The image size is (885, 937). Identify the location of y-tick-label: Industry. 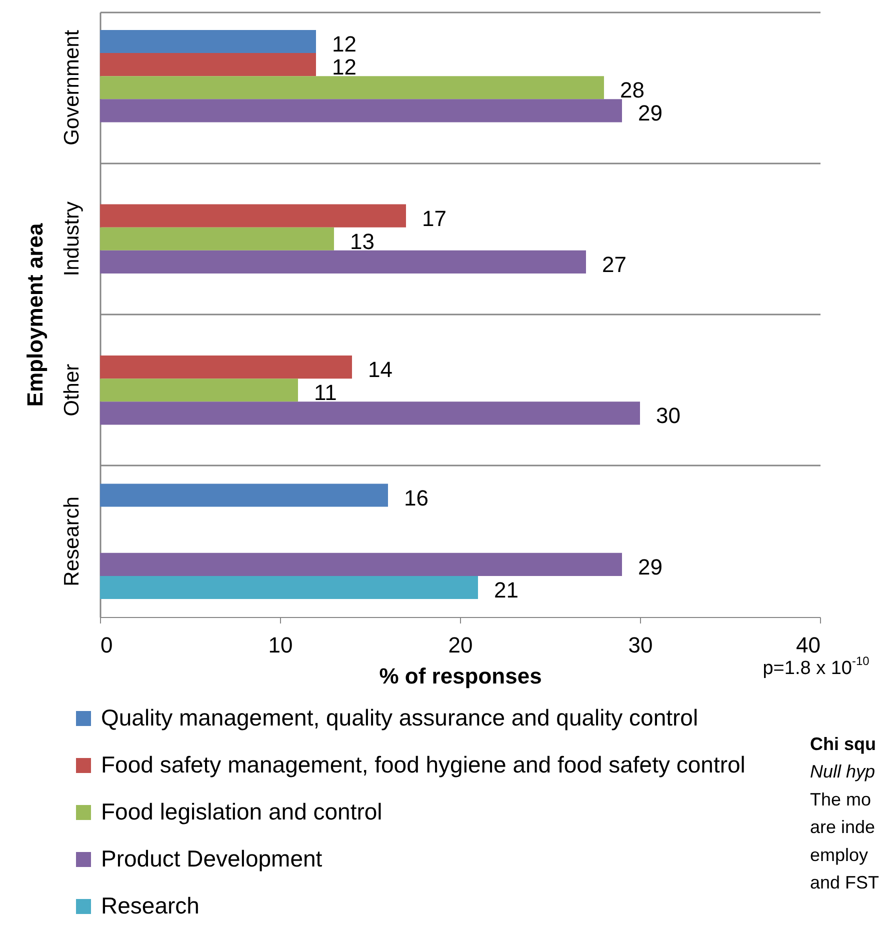
(72, 238).